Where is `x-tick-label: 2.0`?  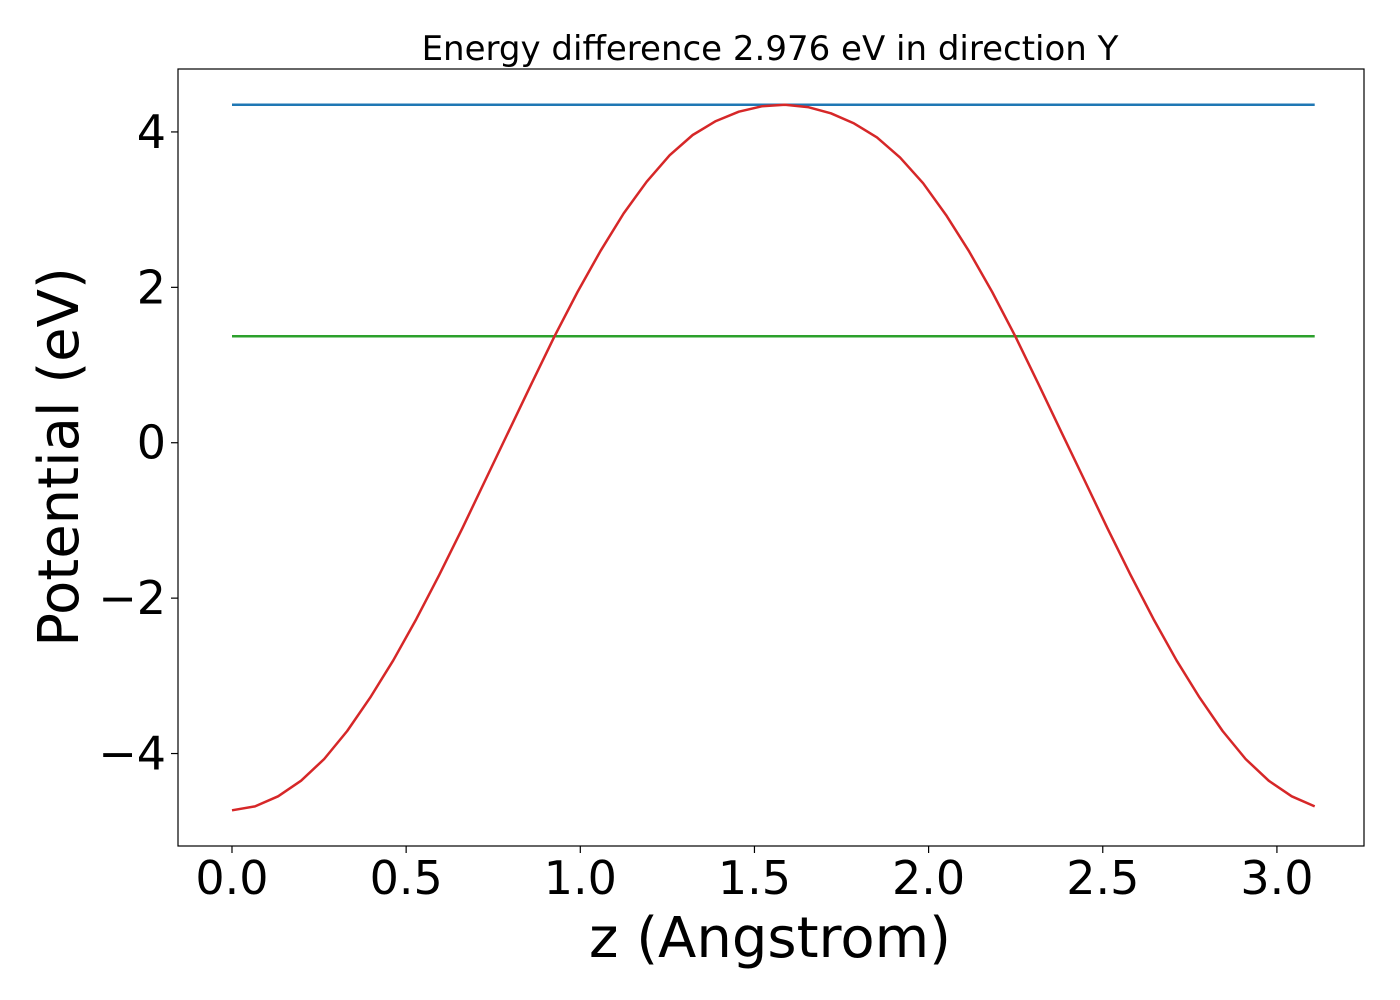 x-tick-label: 2.0 is located at coordinates (928, 878).